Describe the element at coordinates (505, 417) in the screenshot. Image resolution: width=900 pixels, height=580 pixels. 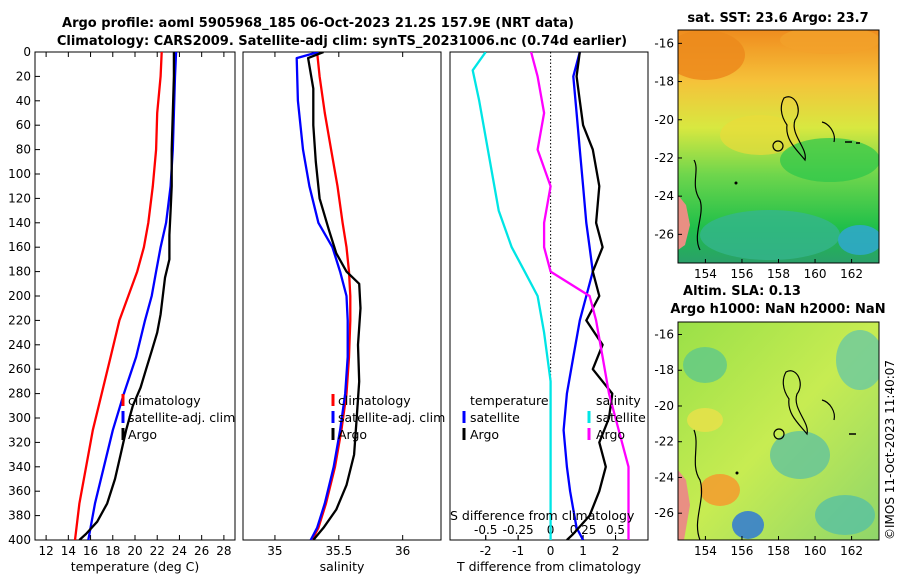
I see `t-difference-legend: temperature satellite Argo` at that location.